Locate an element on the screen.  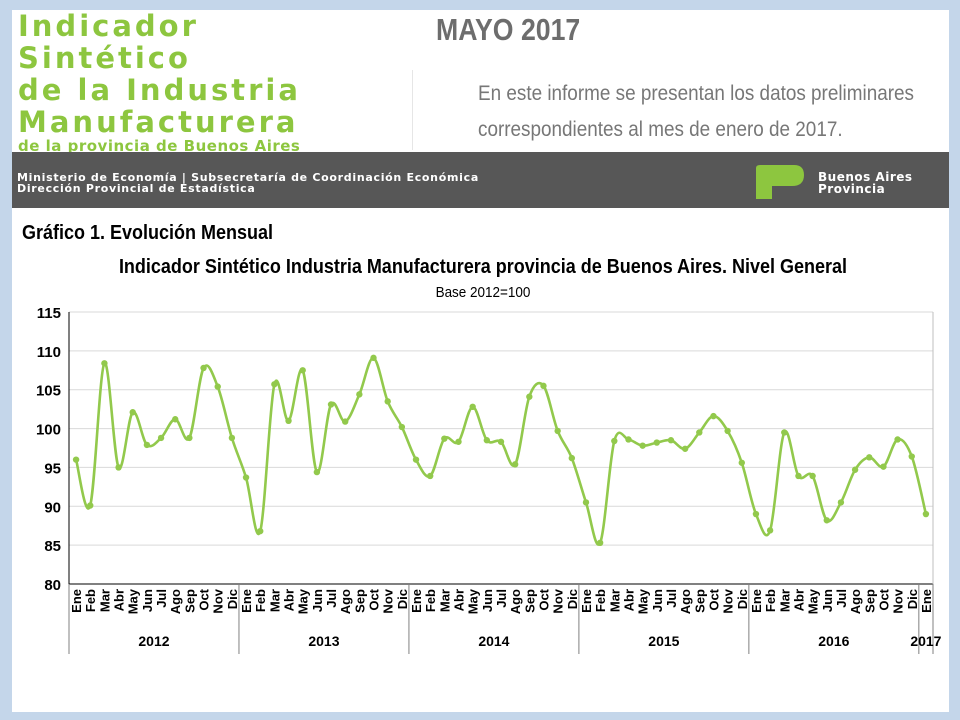
report-title-line-4: Manufacturera is located at coordinates (158, 122).